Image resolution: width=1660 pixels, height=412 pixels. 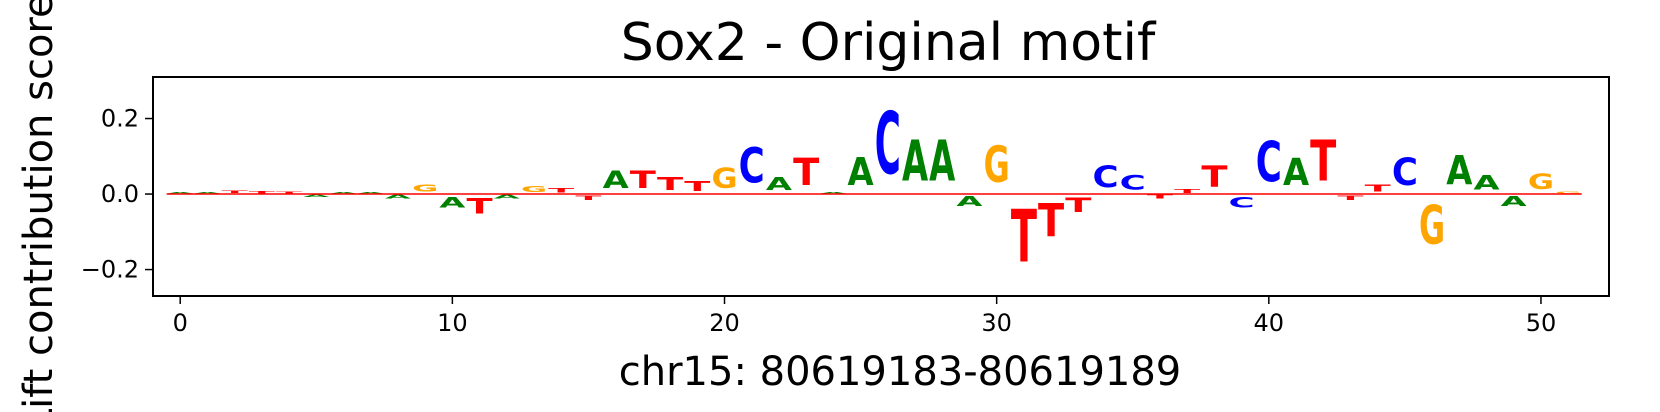 I want to click on x-tick-label: 30, so click(x=996, y=323).